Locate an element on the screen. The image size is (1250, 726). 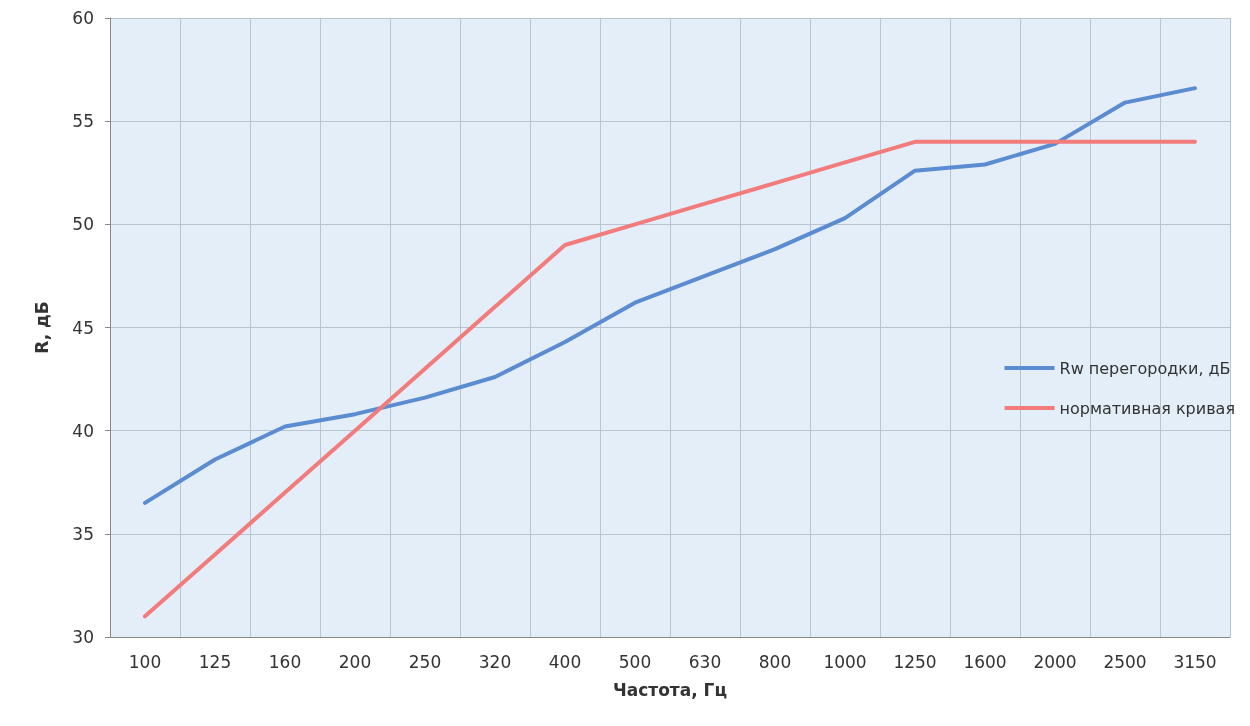
x-tick-label: 2000 is located at coordinates (1055, 661).